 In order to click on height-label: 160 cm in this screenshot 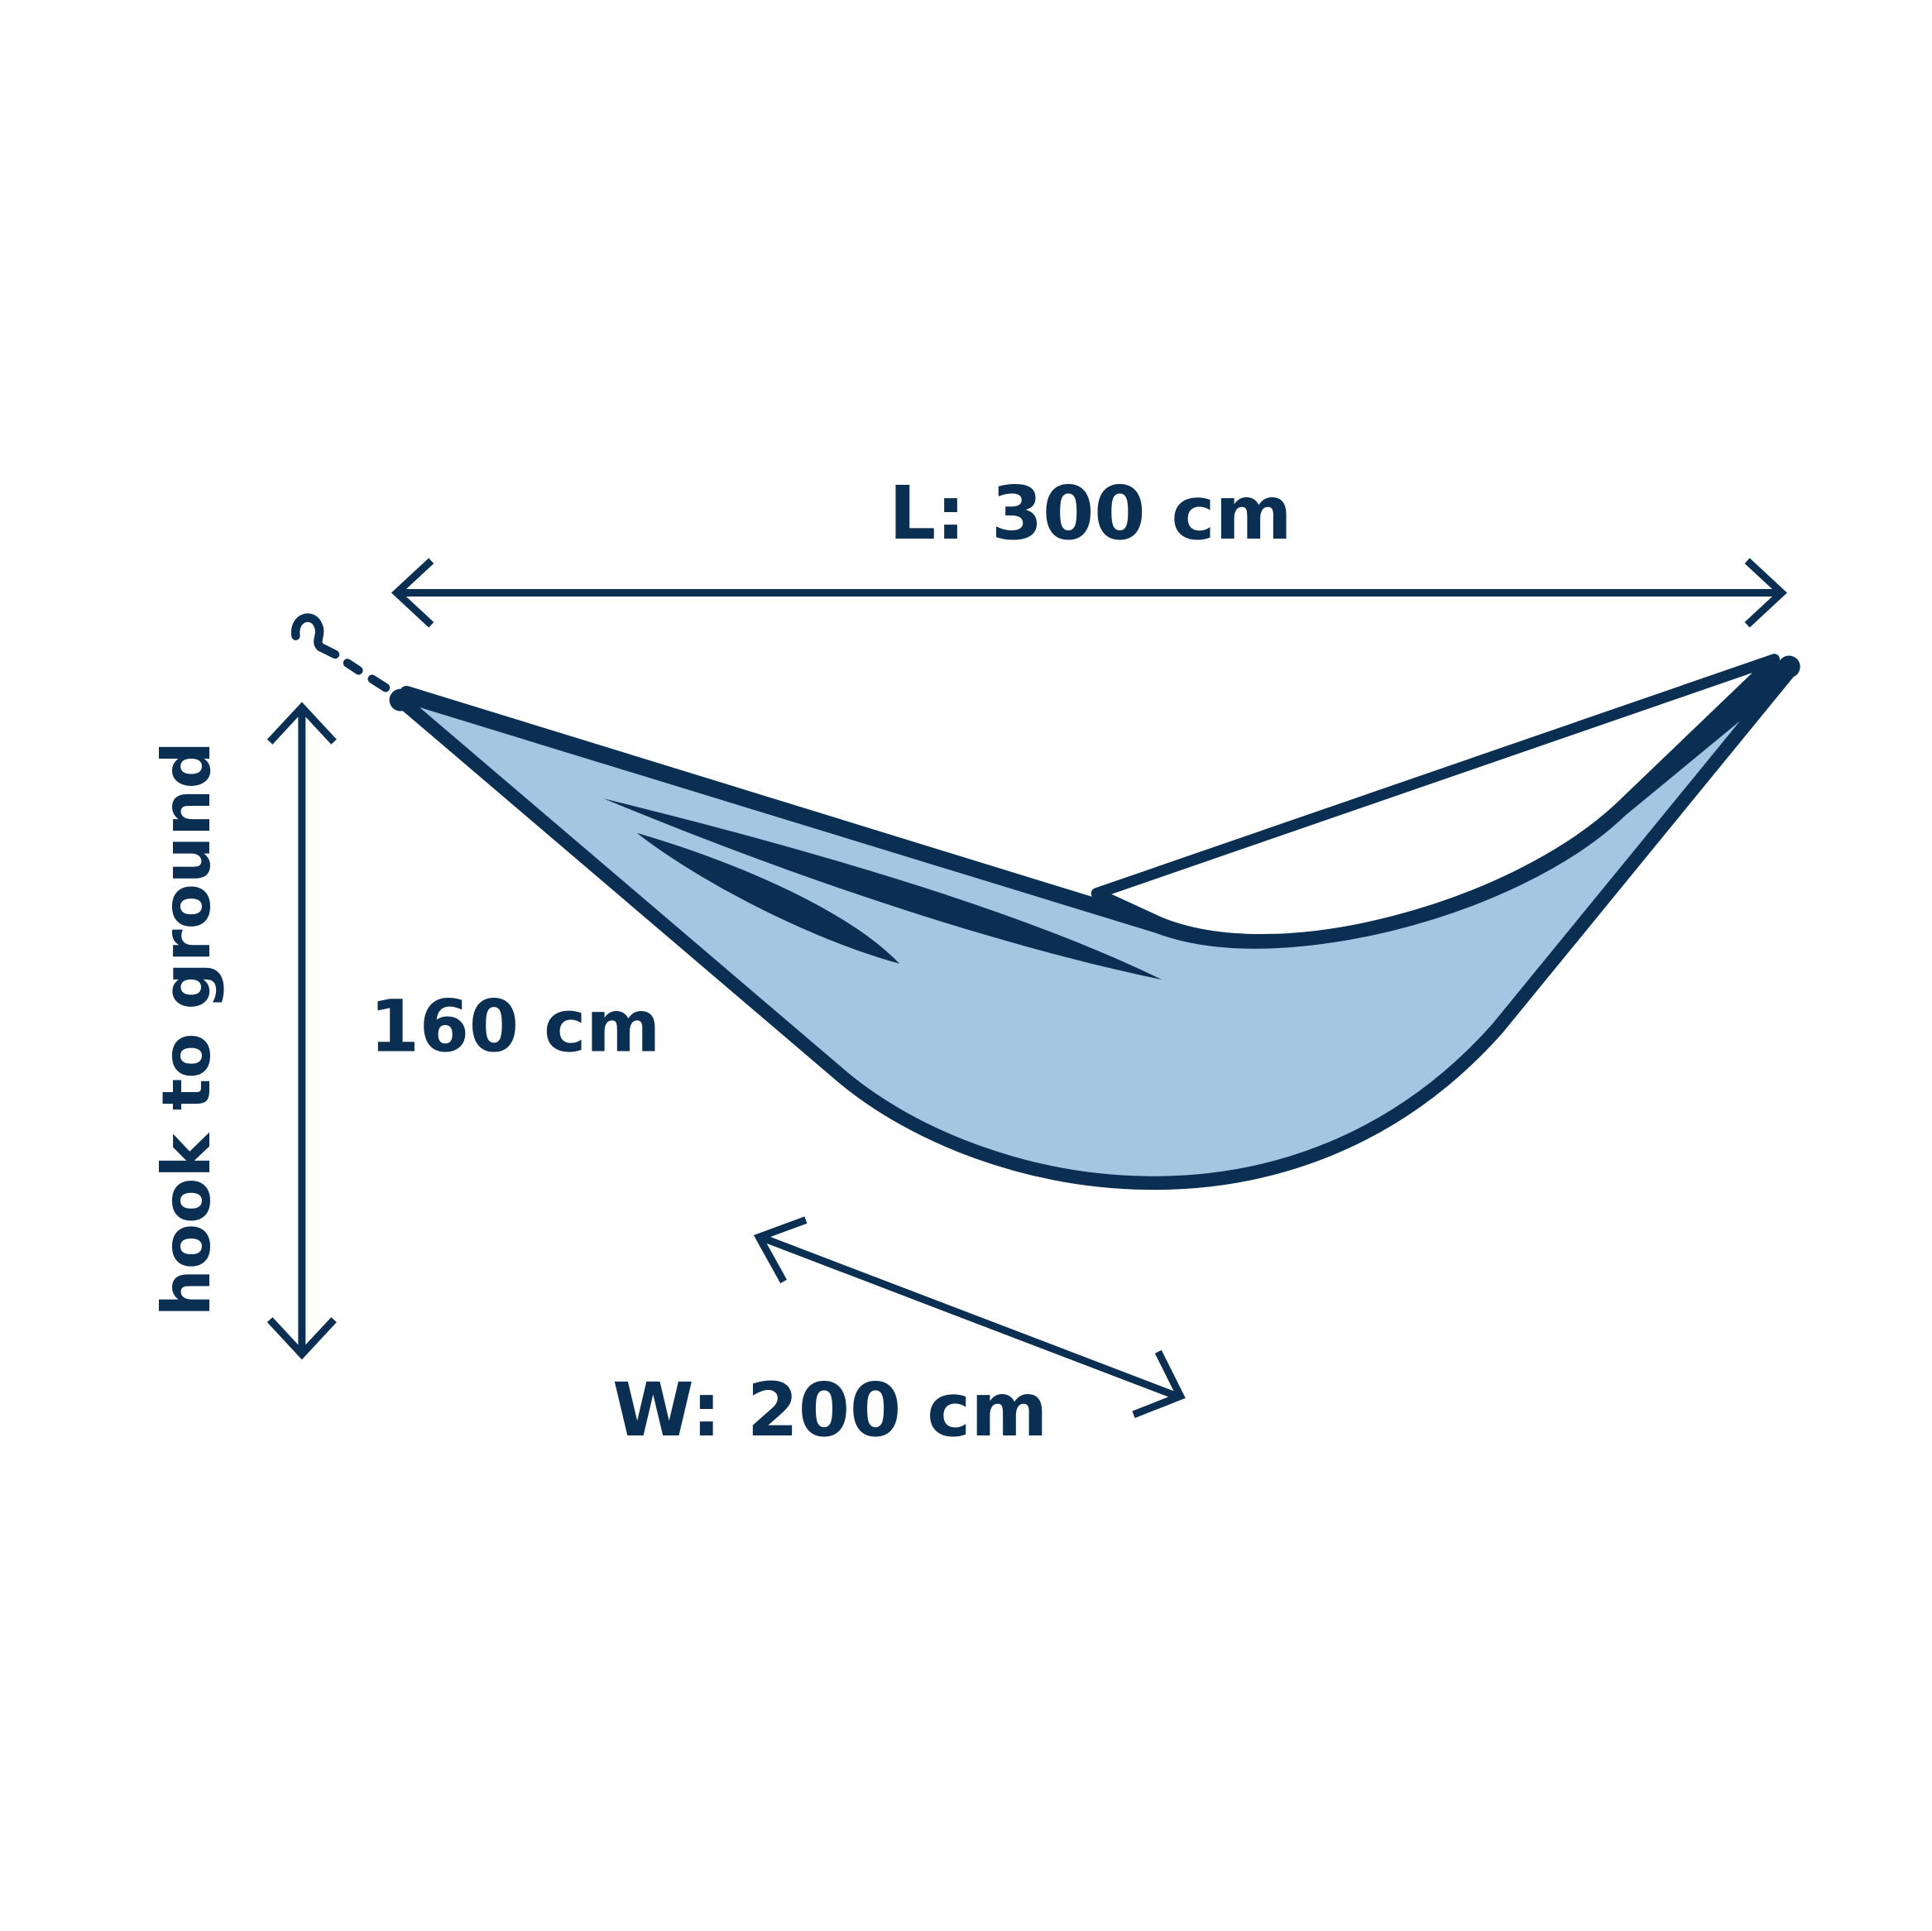, I will do `click(515, 1026)`.